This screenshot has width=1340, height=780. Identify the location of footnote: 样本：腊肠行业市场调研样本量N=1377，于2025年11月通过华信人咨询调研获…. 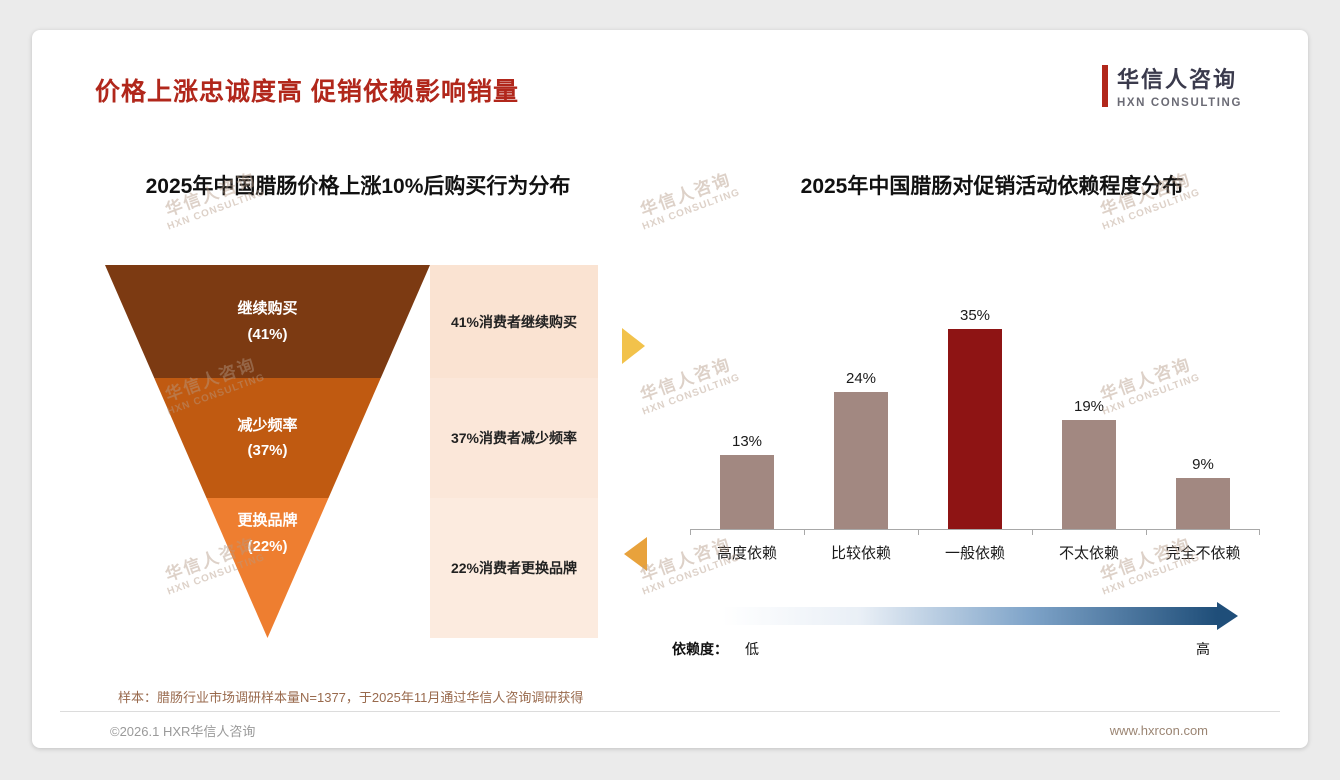
(351, 697).